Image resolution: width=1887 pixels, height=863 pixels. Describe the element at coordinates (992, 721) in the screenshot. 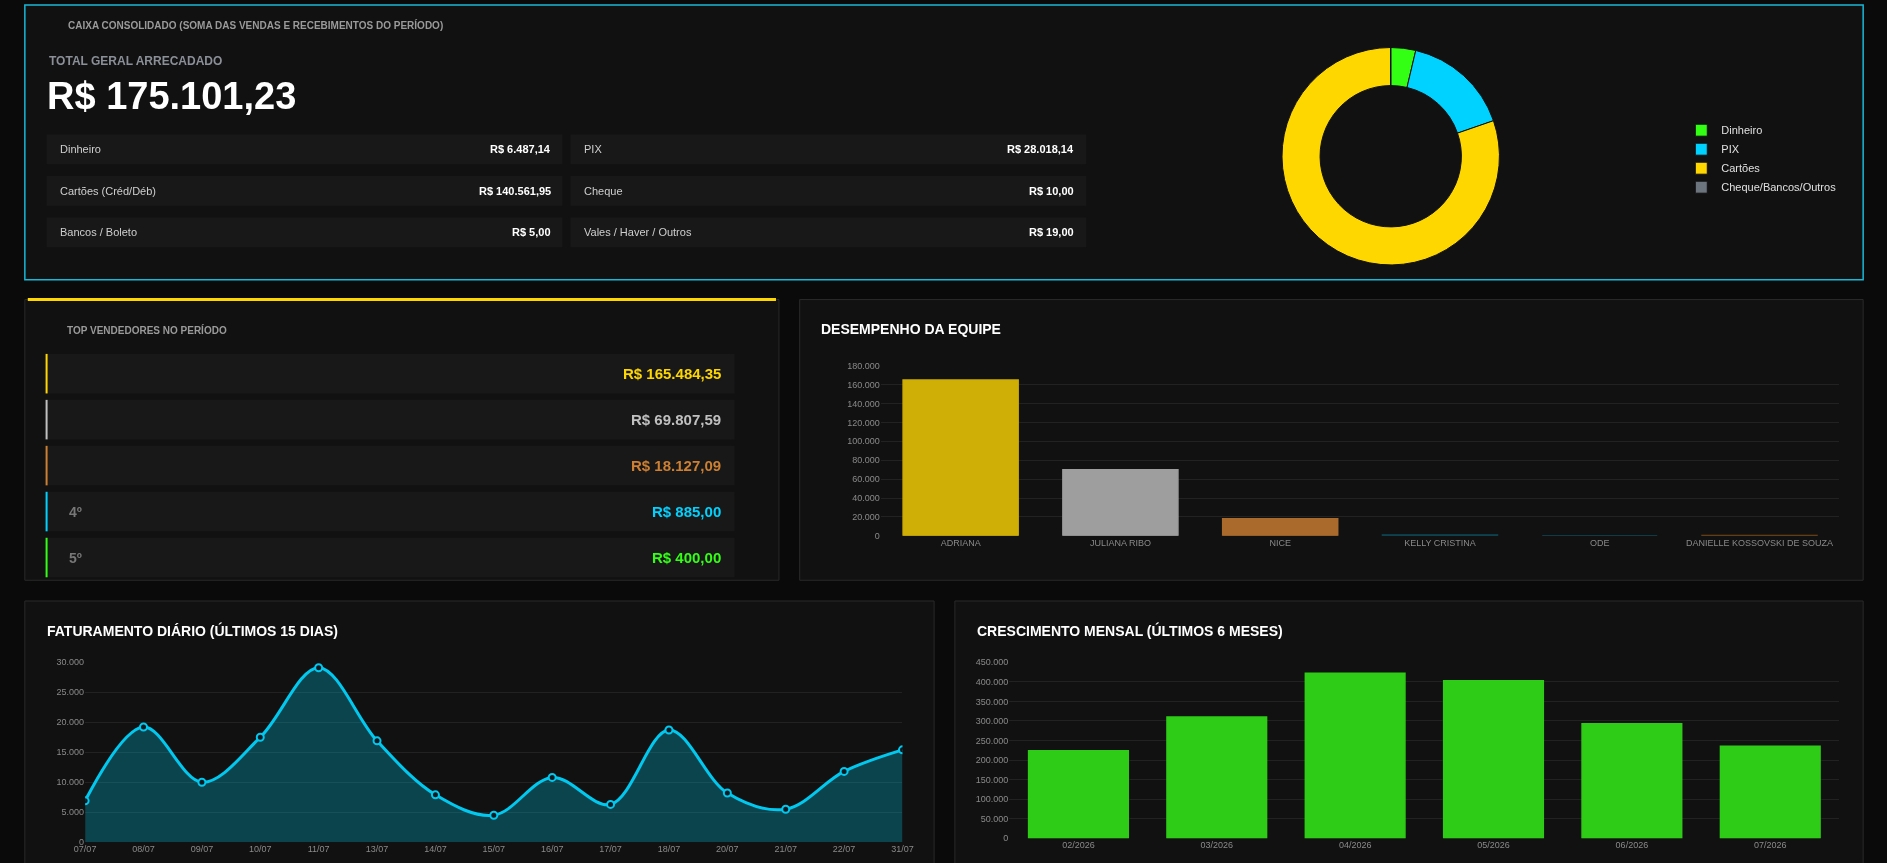

I see `y-tick-label: 300.000` at that location.